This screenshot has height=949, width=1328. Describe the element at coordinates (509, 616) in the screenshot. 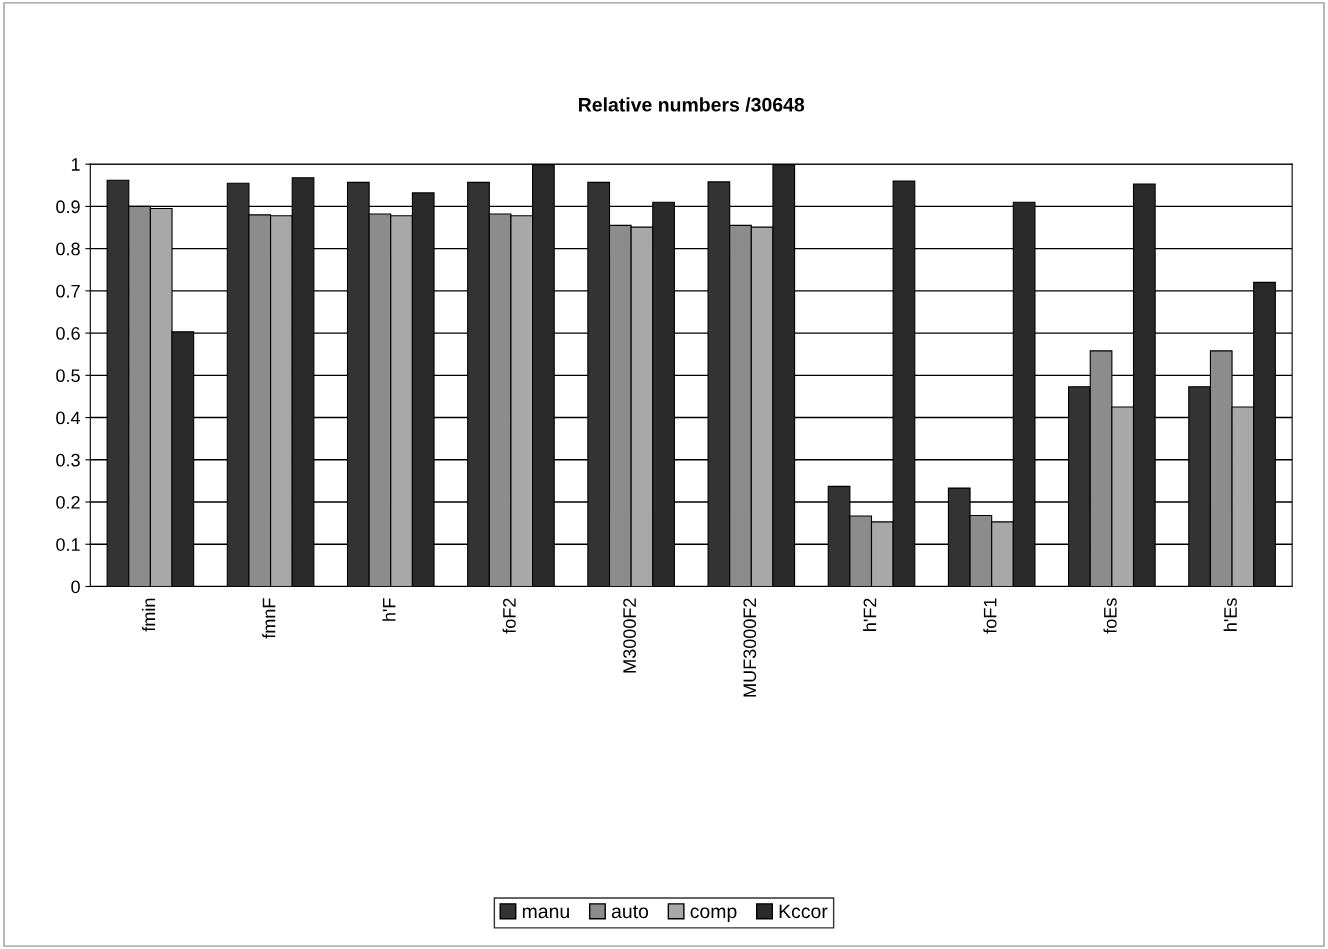

I see `x-tick-label: foF2` at that location.